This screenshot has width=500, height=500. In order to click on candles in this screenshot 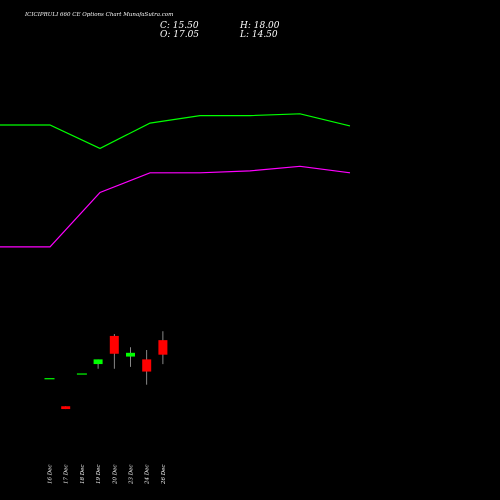, I will do `click(106, 370)`.